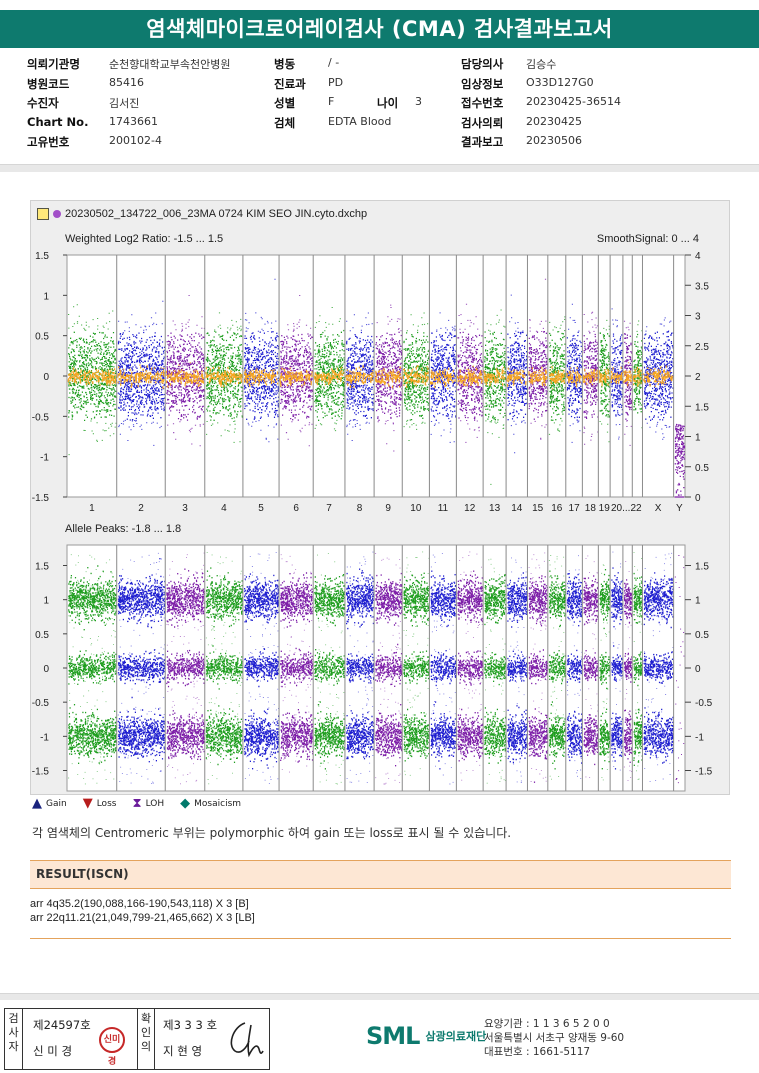 This screenshot has height=1073, width=759. What do you see at coordinates (418, 101) in the screenshot?
I see `info-value: 3` at bounding box center [418, 101].